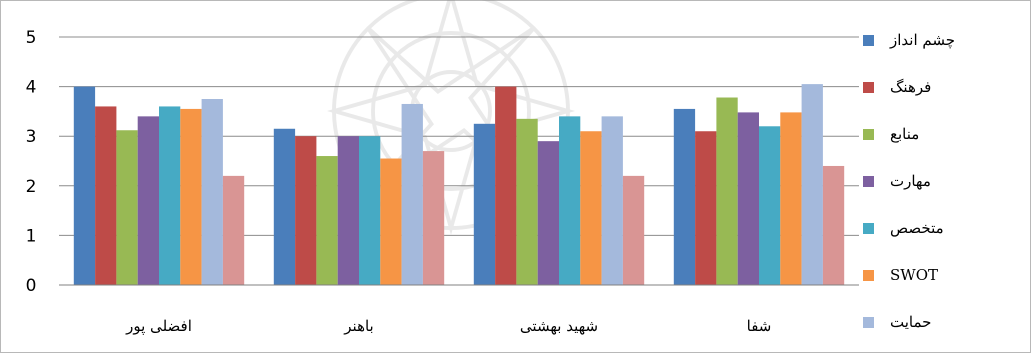 This screenshot has width=1031, height=353. Describe the element at coordinates (31, 187) in the screenshot. I see `y-tick-label: 2` at that location.